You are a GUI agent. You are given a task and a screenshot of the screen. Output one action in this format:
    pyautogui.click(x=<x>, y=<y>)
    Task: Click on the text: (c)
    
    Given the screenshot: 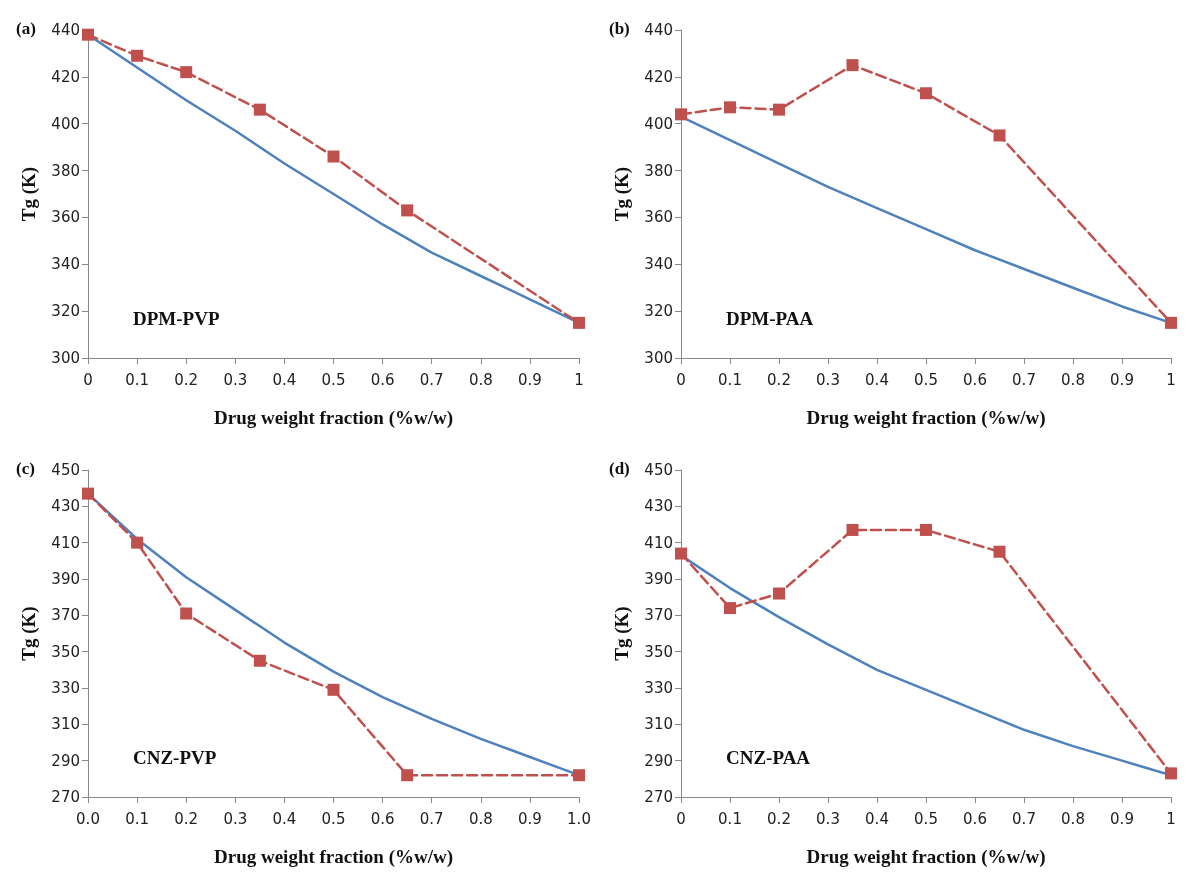 What is the action you would take?
    pyautogui.click(x=25, y=468)
    